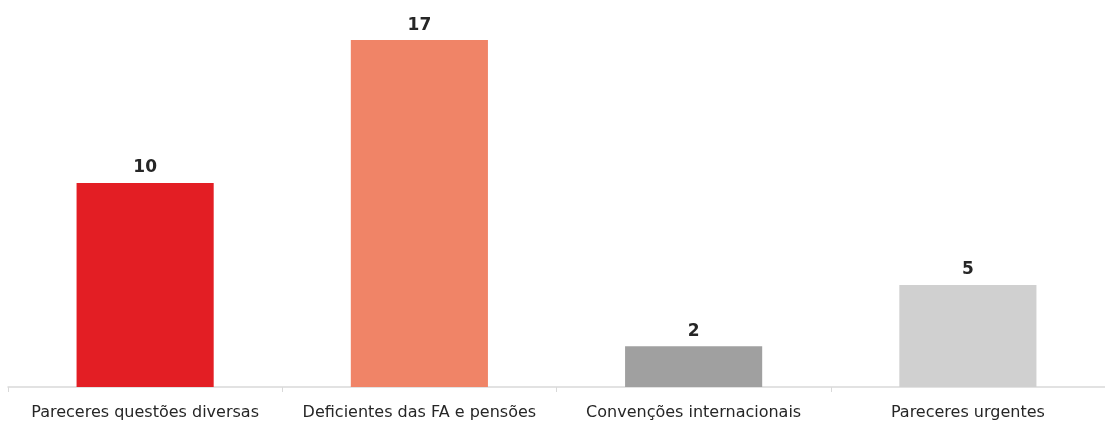 This screenshot has height=425, width=1105. Describe the element at coordinates (145, 411) in the screenshot. I see `x-tick-label: Pareceres questões diversas` at that location.